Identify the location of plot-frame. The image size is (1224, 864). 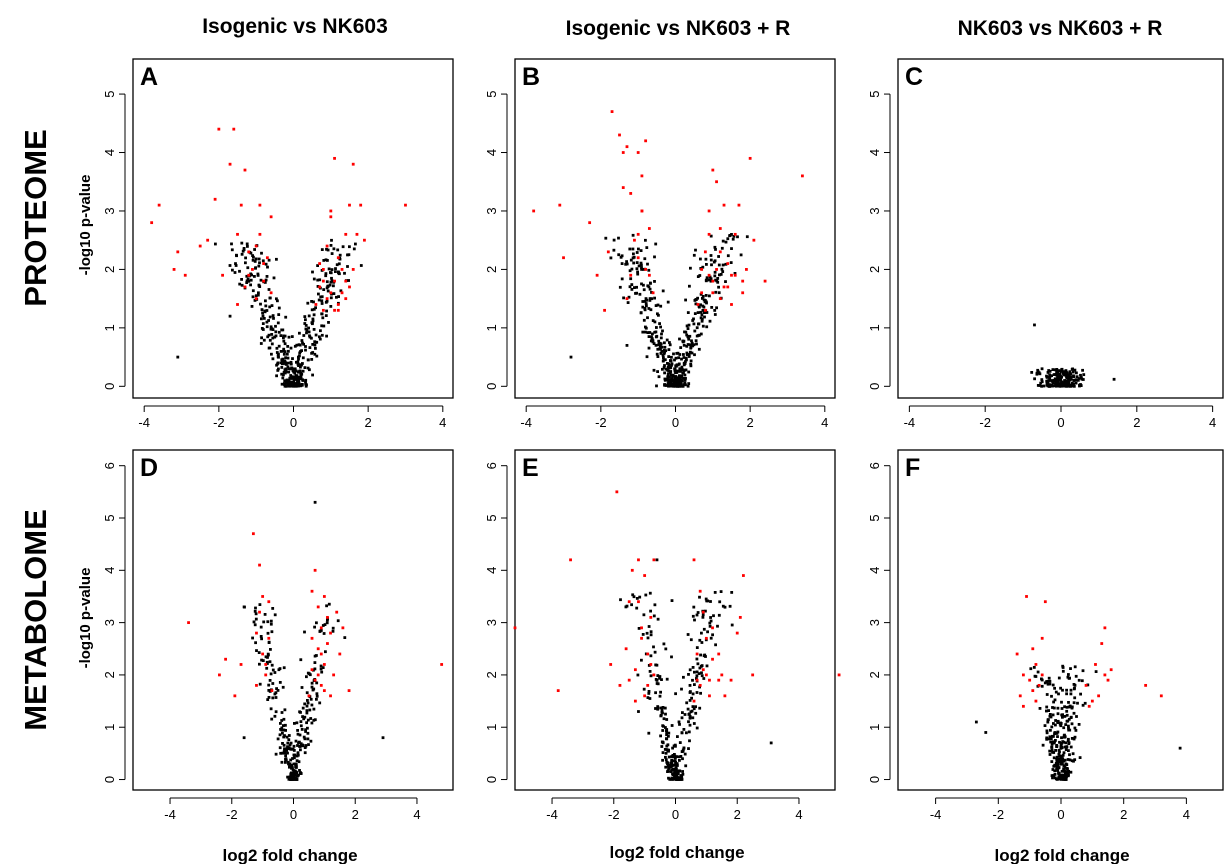
(675, 228).